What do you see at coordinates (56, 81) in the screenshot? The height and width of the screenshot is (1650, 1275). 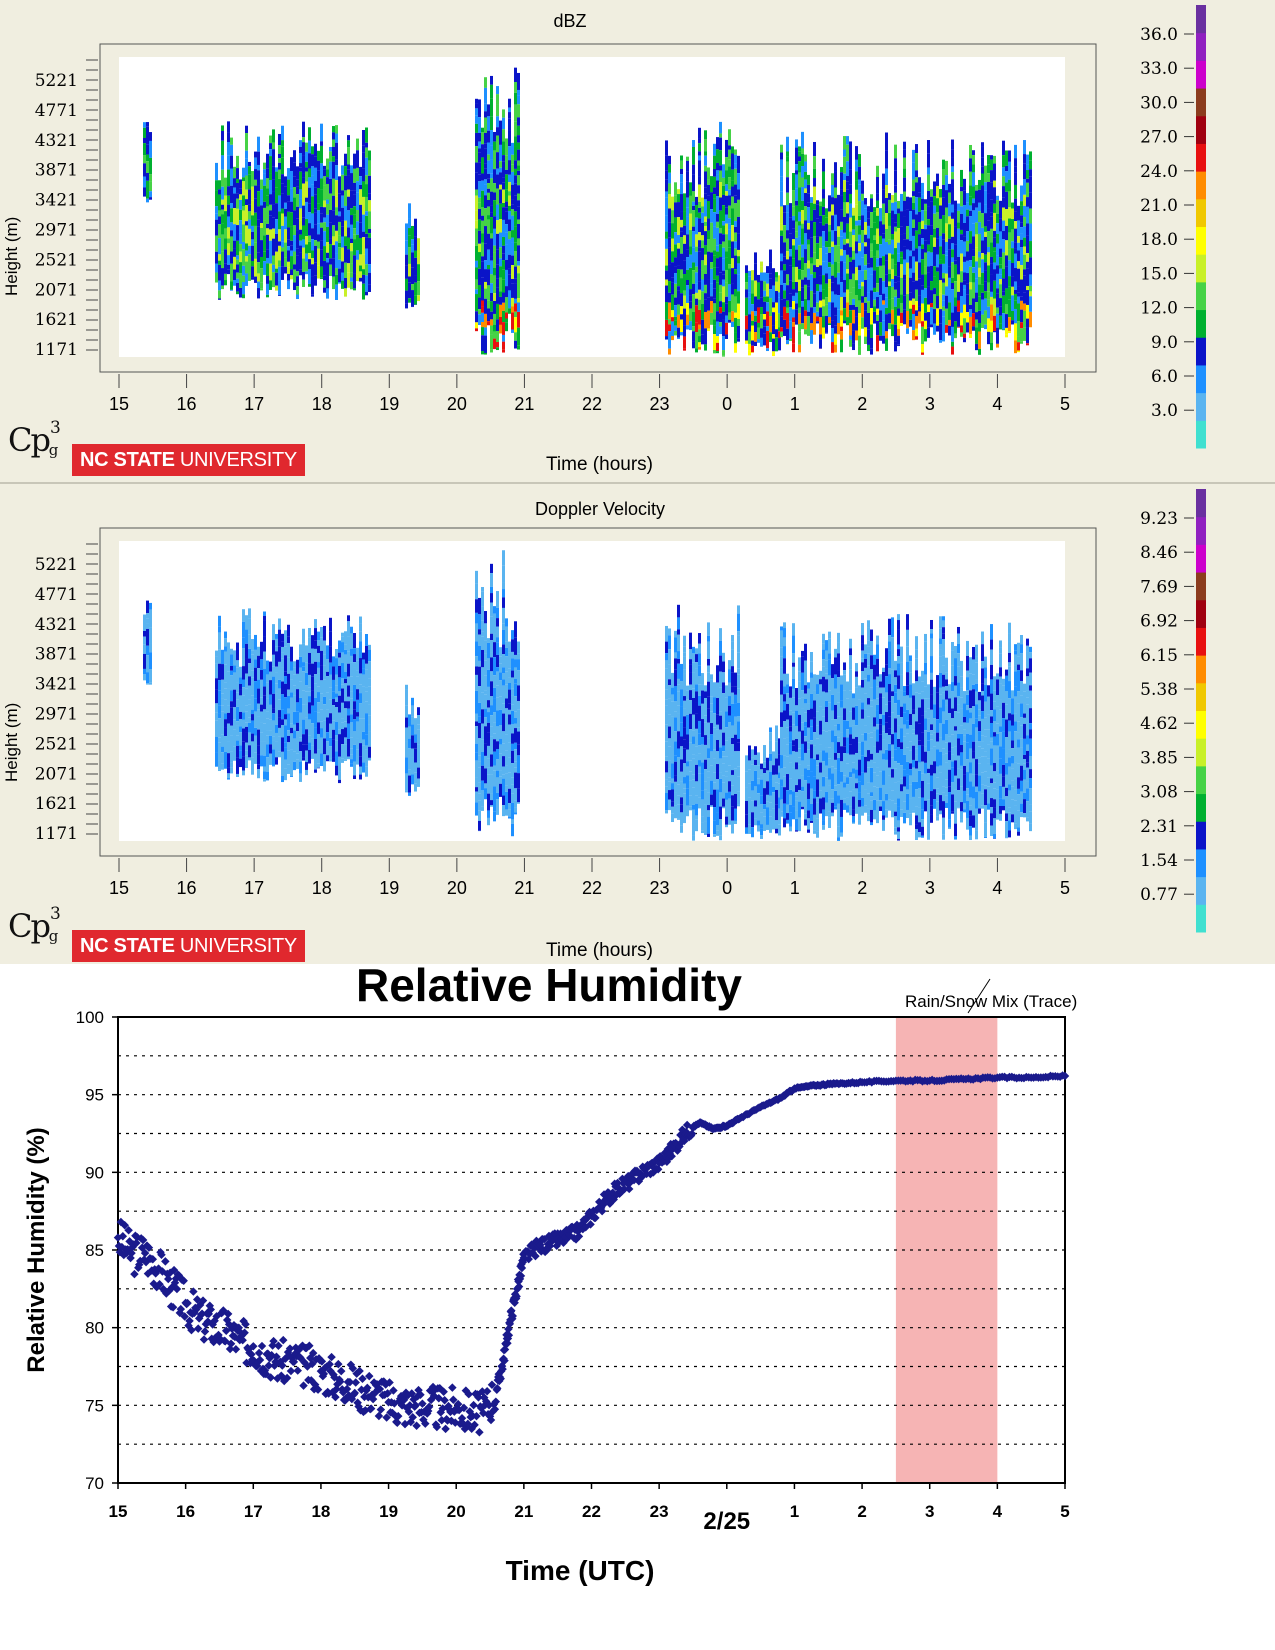 I see `y-tick-label: 5221` at bounding box center [56, 81].